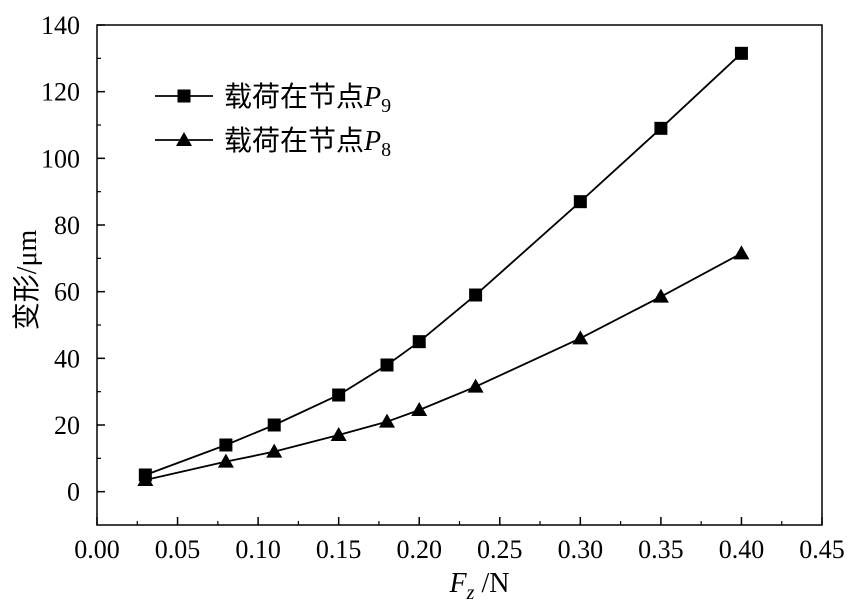 This screenshot has height=602, width=850. I want to click on legend-sub: 9, so click(386, 106).